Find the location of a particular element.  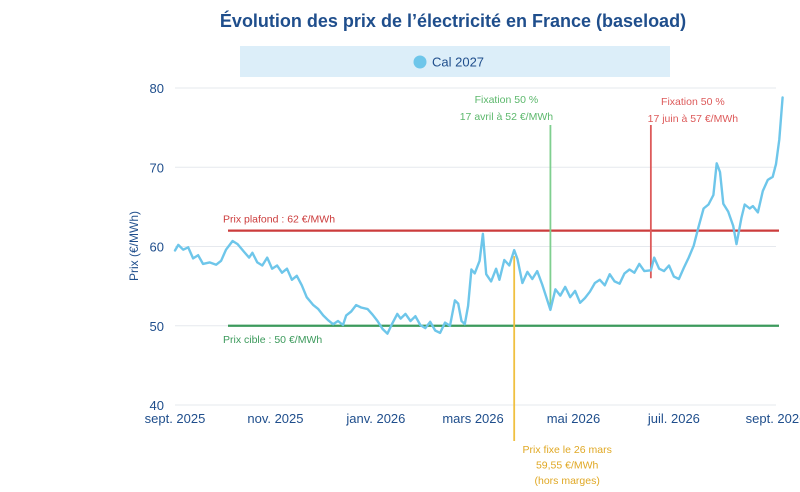

x-tick-label: juil. 2026 is located at coordinates (673, 418).